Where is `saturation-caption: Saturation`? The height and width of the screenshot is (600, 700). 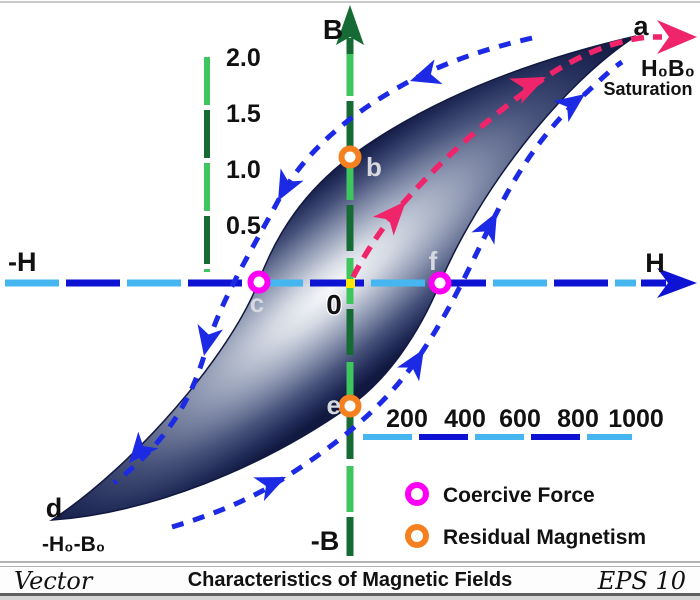
saturation-caption: Saturation is located at coordinates (647, 89).